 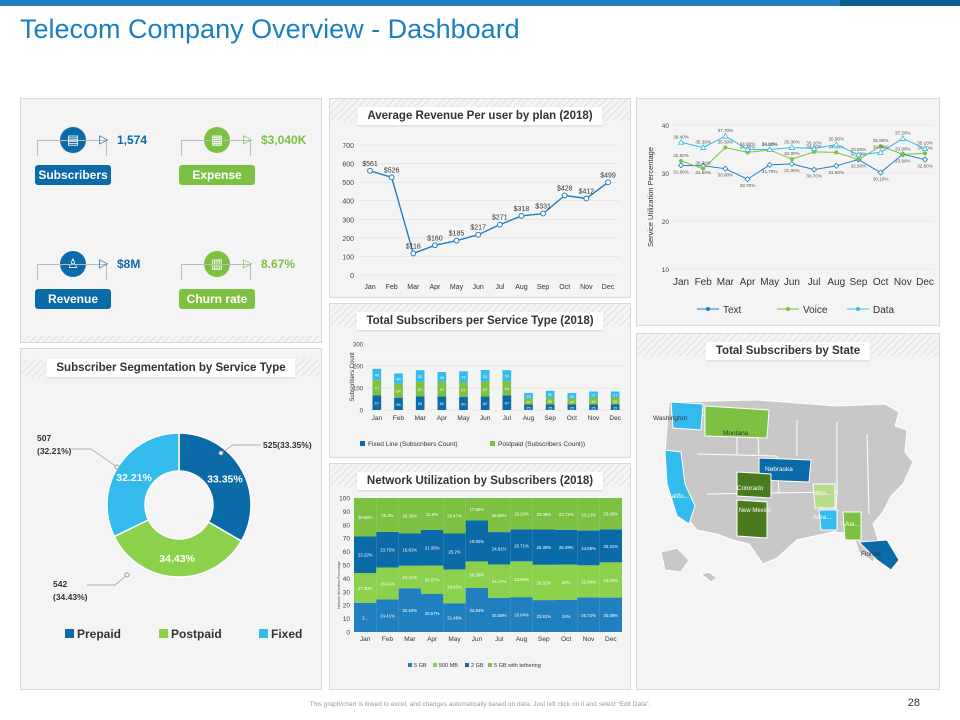 What do you see at coordinates (348, 257) in the screenshot?
I see `y-tick-label: 100` at bounding box center [348, 257].